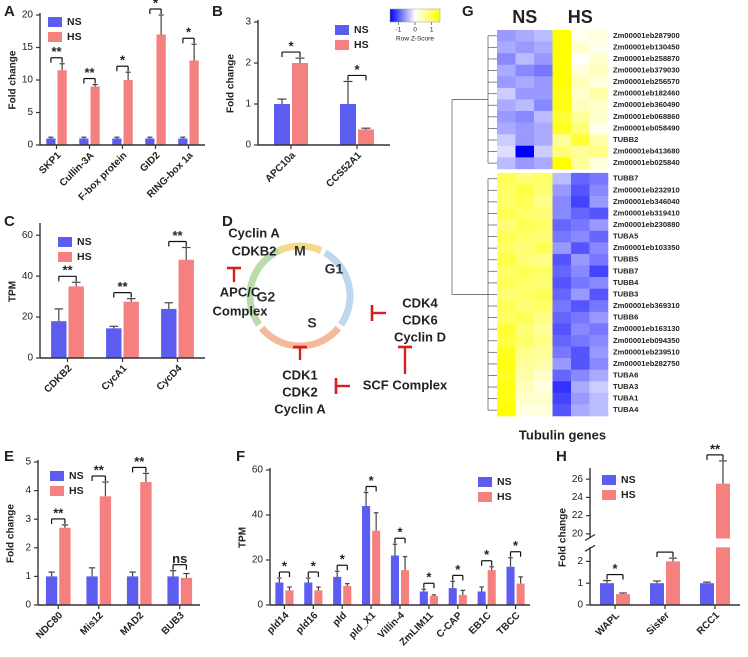 The height and width of the screenshot is (657, 748). Describe the element at coordinates (28, 276) in the screenshot. I see `y-tick-label: 40` at that location.